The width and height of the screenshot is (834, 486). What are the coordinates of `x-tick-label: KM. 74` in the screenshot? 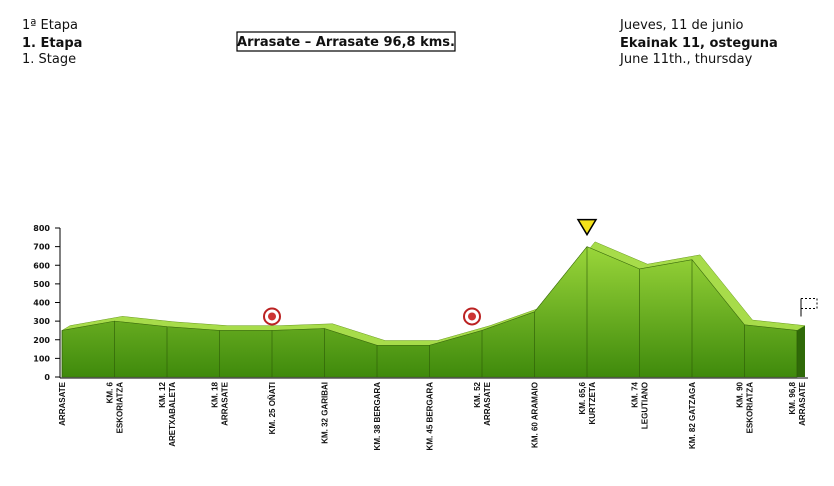 It's located at (635, 394).